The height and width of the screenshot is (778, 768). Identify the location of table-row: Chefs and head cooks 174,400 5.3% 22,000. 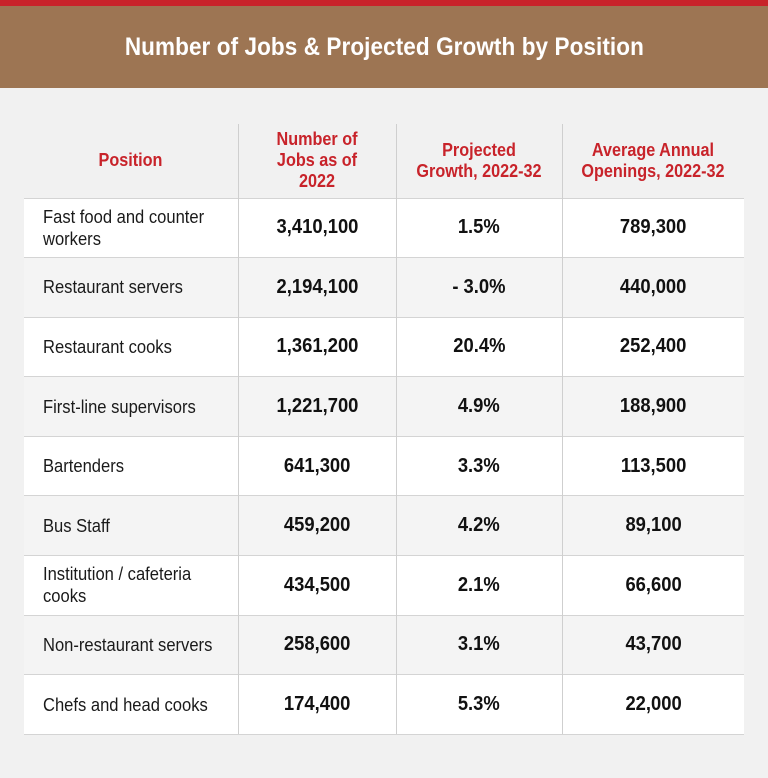
(384, 704).